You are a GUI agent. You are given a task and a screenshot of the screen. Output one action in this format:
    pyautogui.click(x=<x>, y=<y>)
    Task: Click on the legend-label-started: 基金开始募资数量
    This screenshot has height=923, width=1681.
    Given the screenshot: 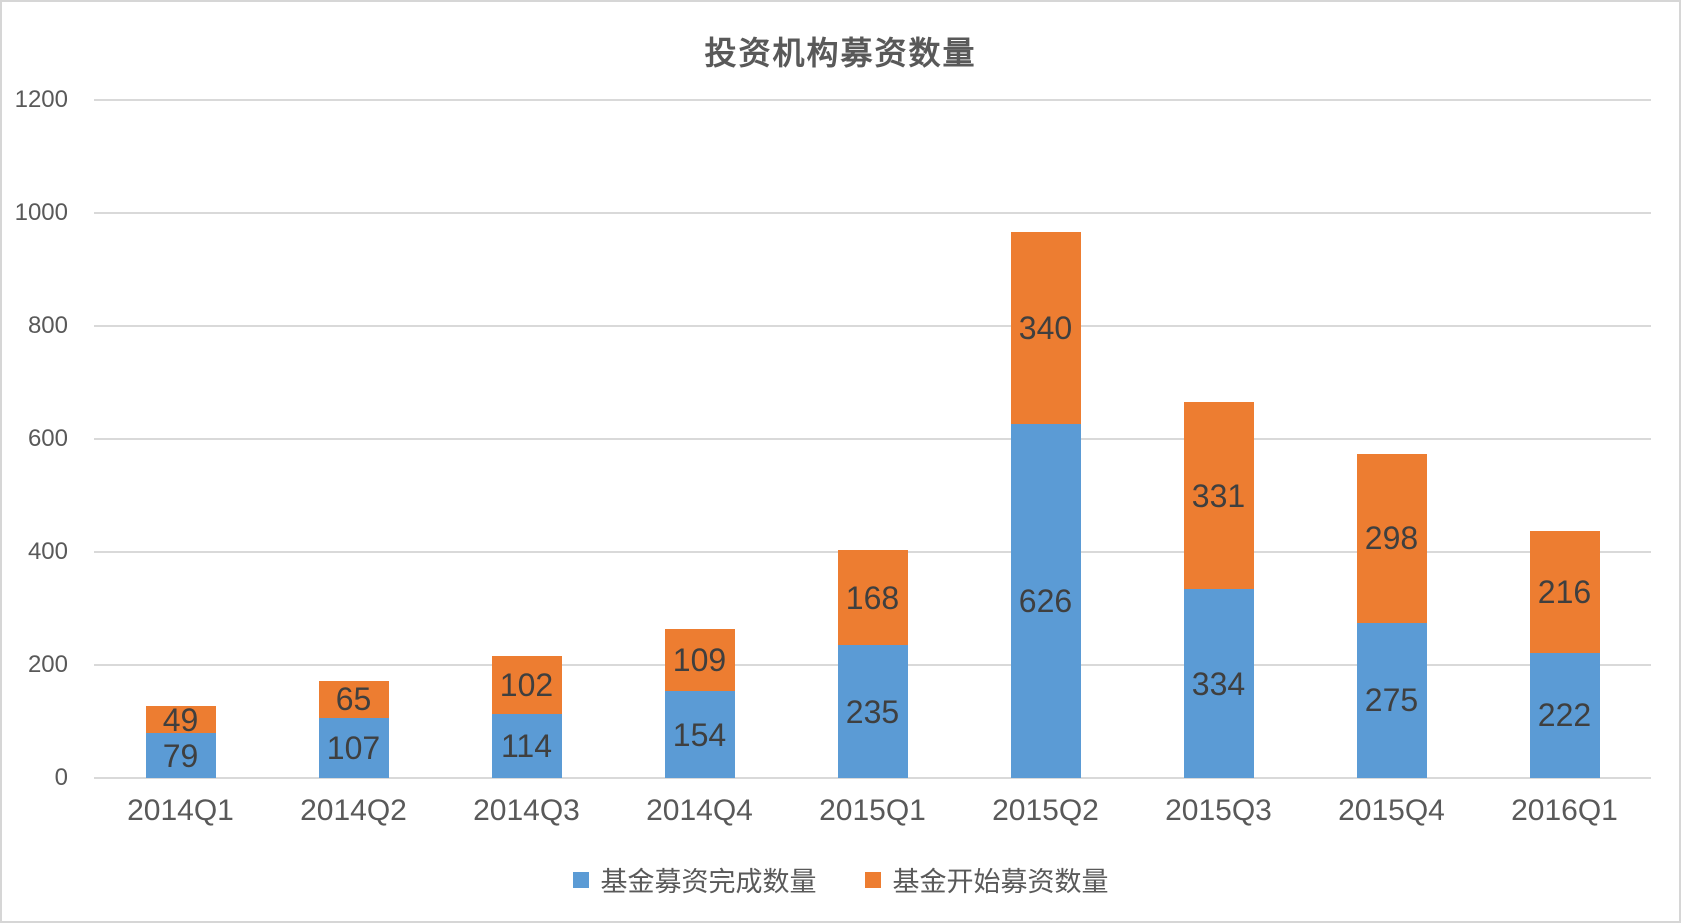 What is the action you would take?
    pyautogui.click(x=1000, y=882)
    